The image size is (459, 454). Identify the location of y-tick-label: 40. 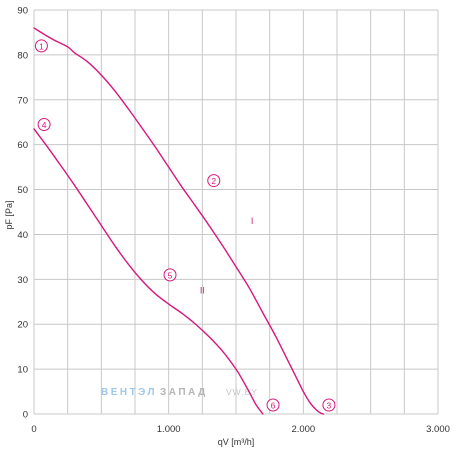
(22, 235).